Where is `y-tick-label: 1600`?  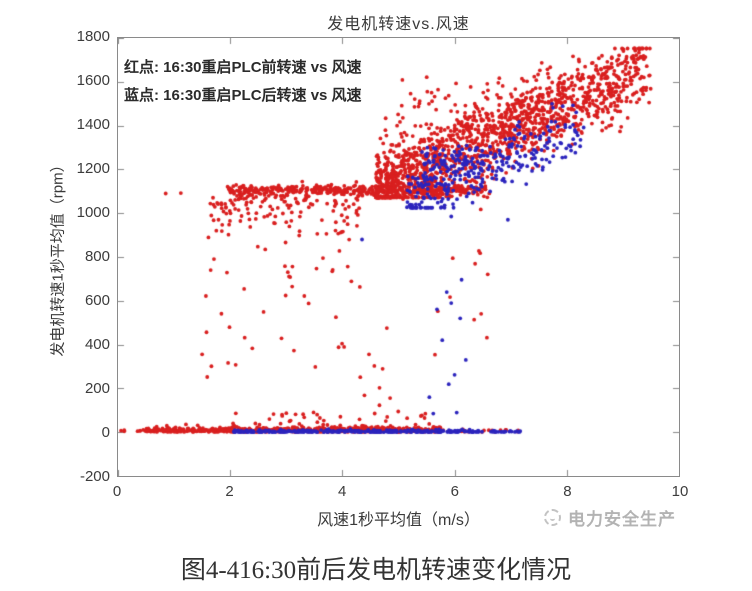
y-tick-label: 1600 is located at coordinates (93, 80).